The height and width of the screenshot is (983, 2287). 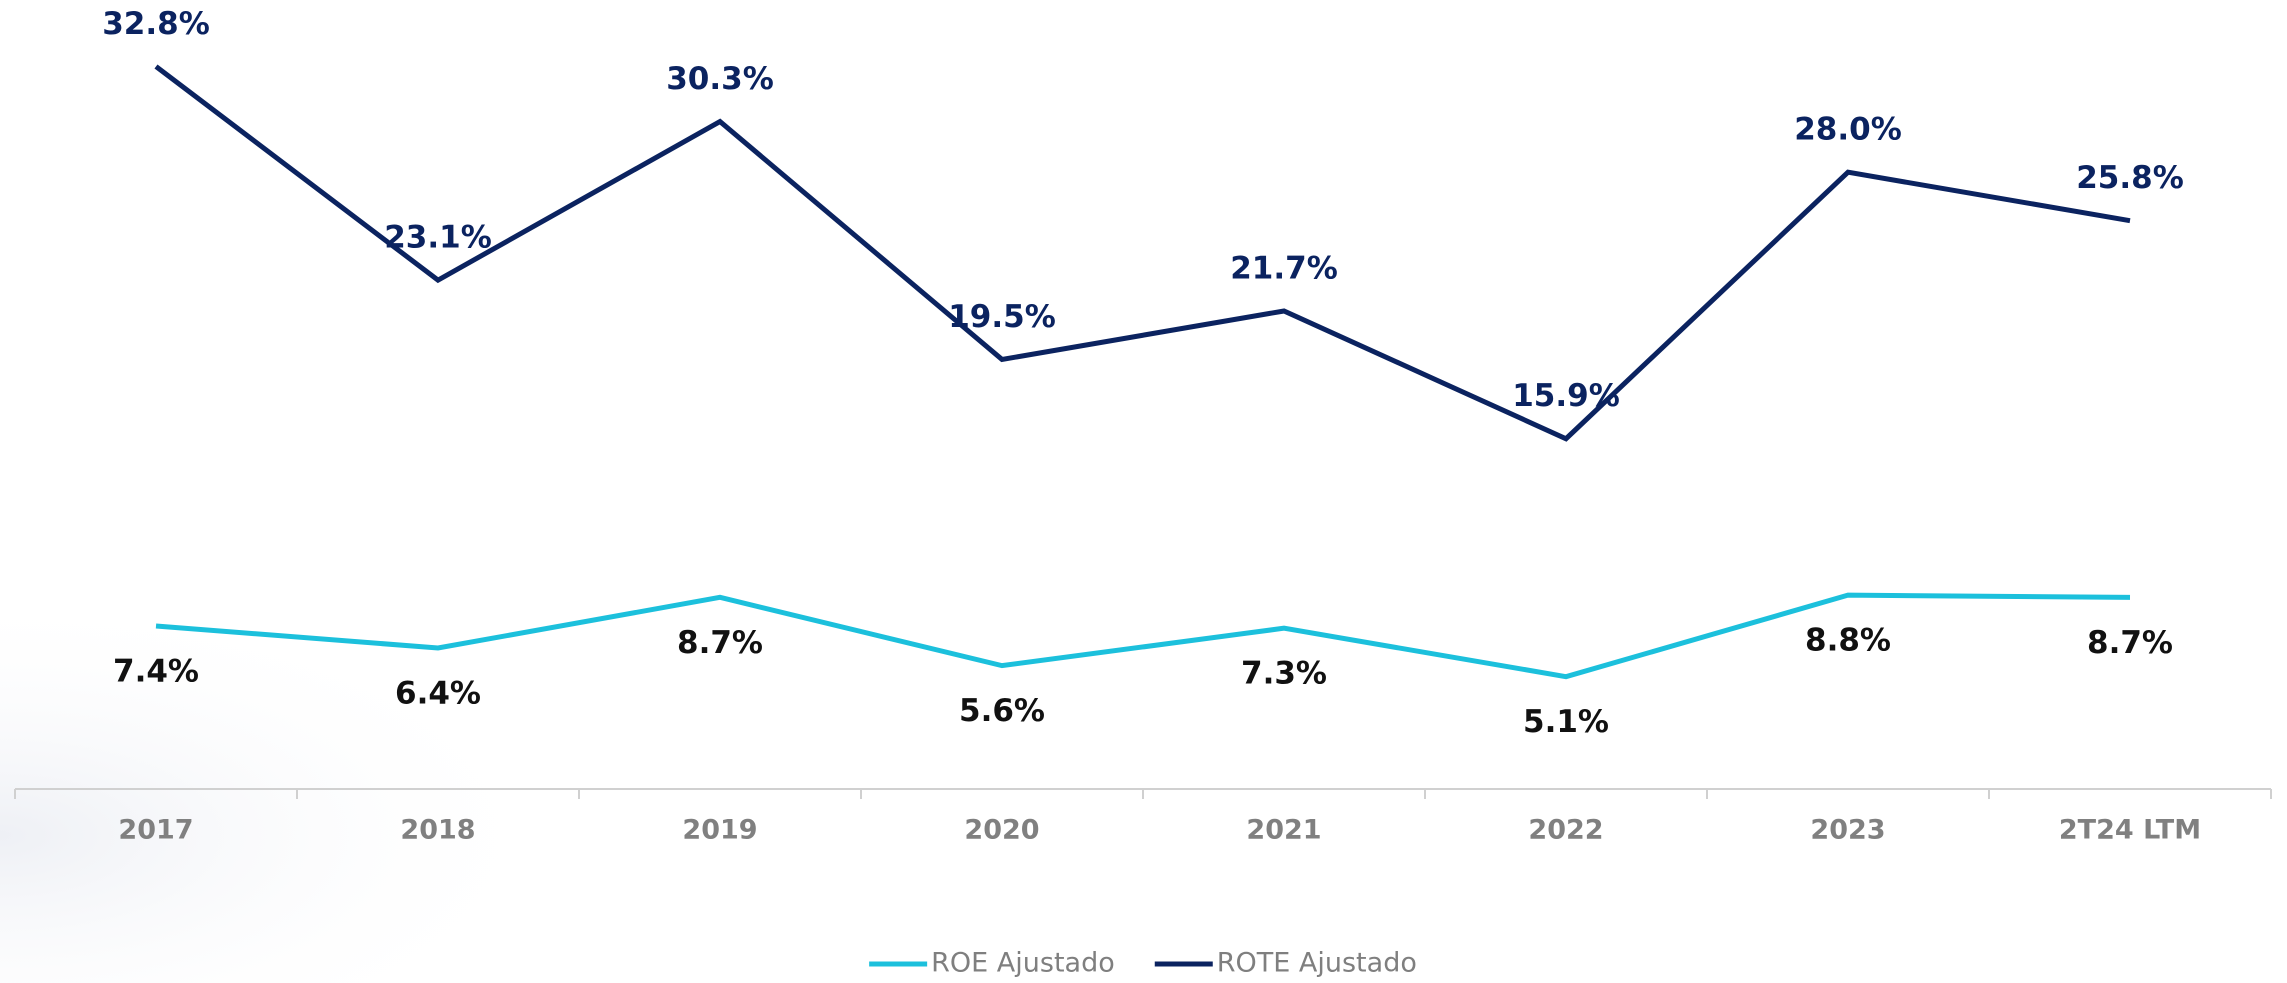 What do you see at coordinates (438, 694) in the screenshot?
I see `data-label: 6.4%` at bounding box center [438, 694].